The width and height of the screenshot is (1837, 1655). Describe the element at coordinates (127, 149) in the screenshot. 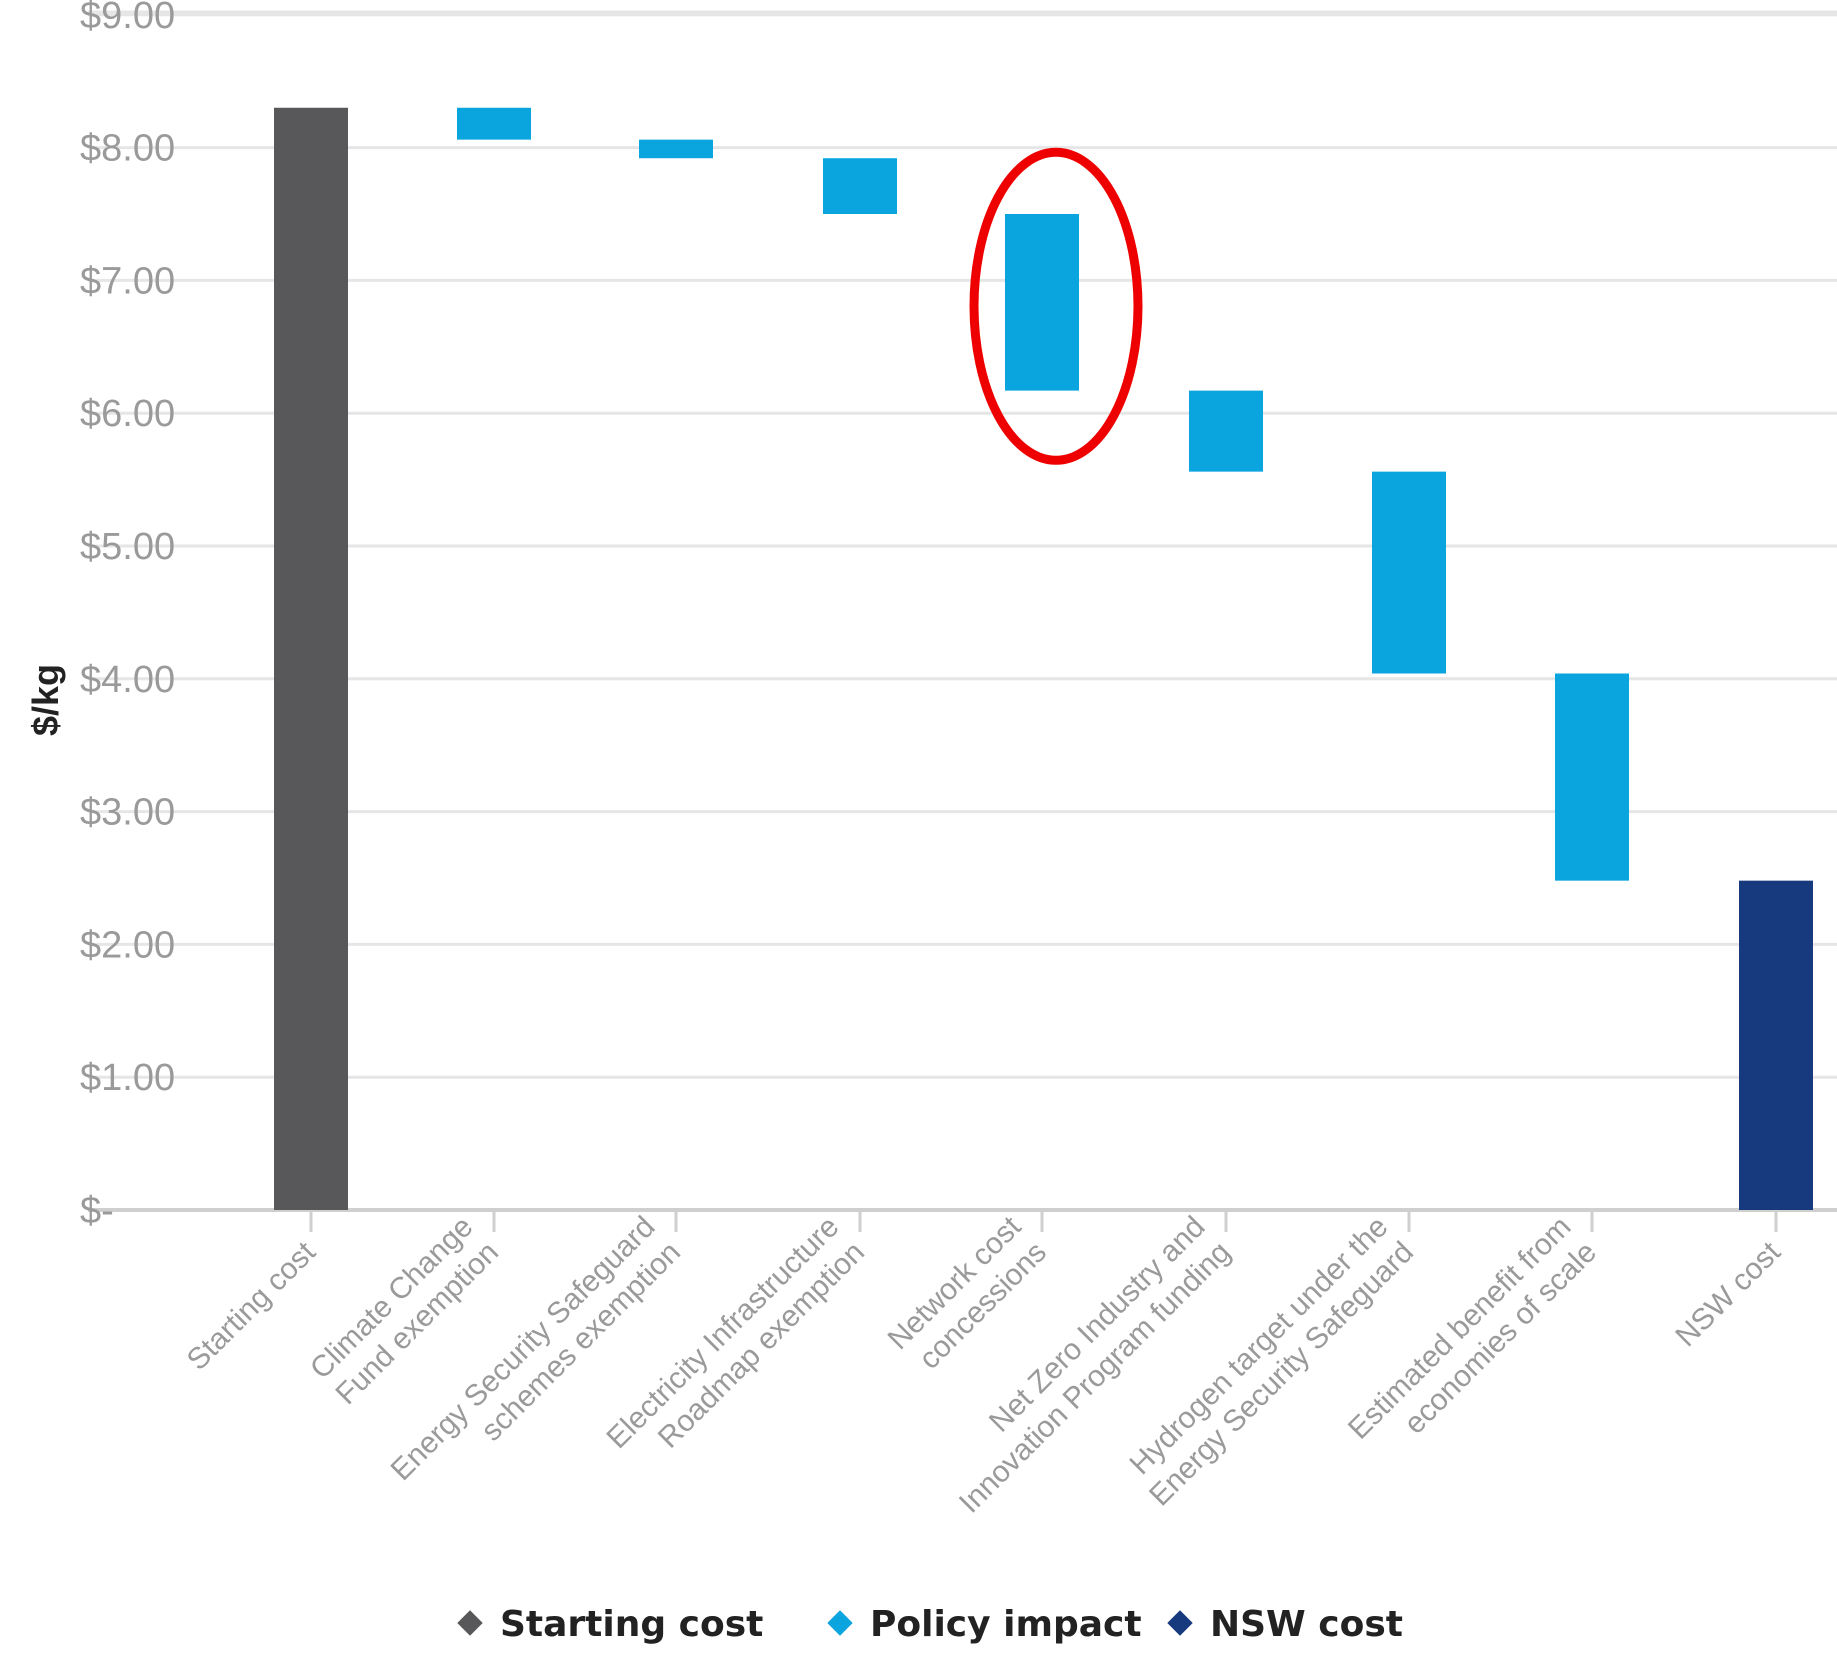

I see `y-tick-label: $8.00` at that location.